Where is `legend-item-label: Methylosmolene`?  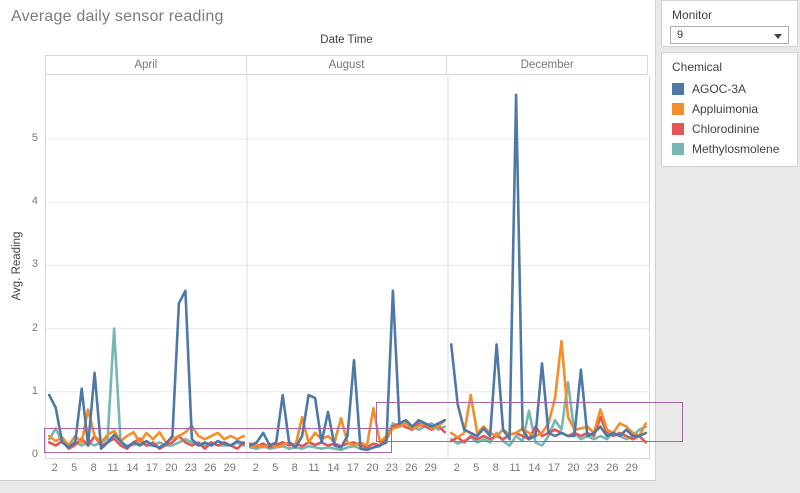 legend-item-label: Methylosmolene is located at coordinates (736, 149).